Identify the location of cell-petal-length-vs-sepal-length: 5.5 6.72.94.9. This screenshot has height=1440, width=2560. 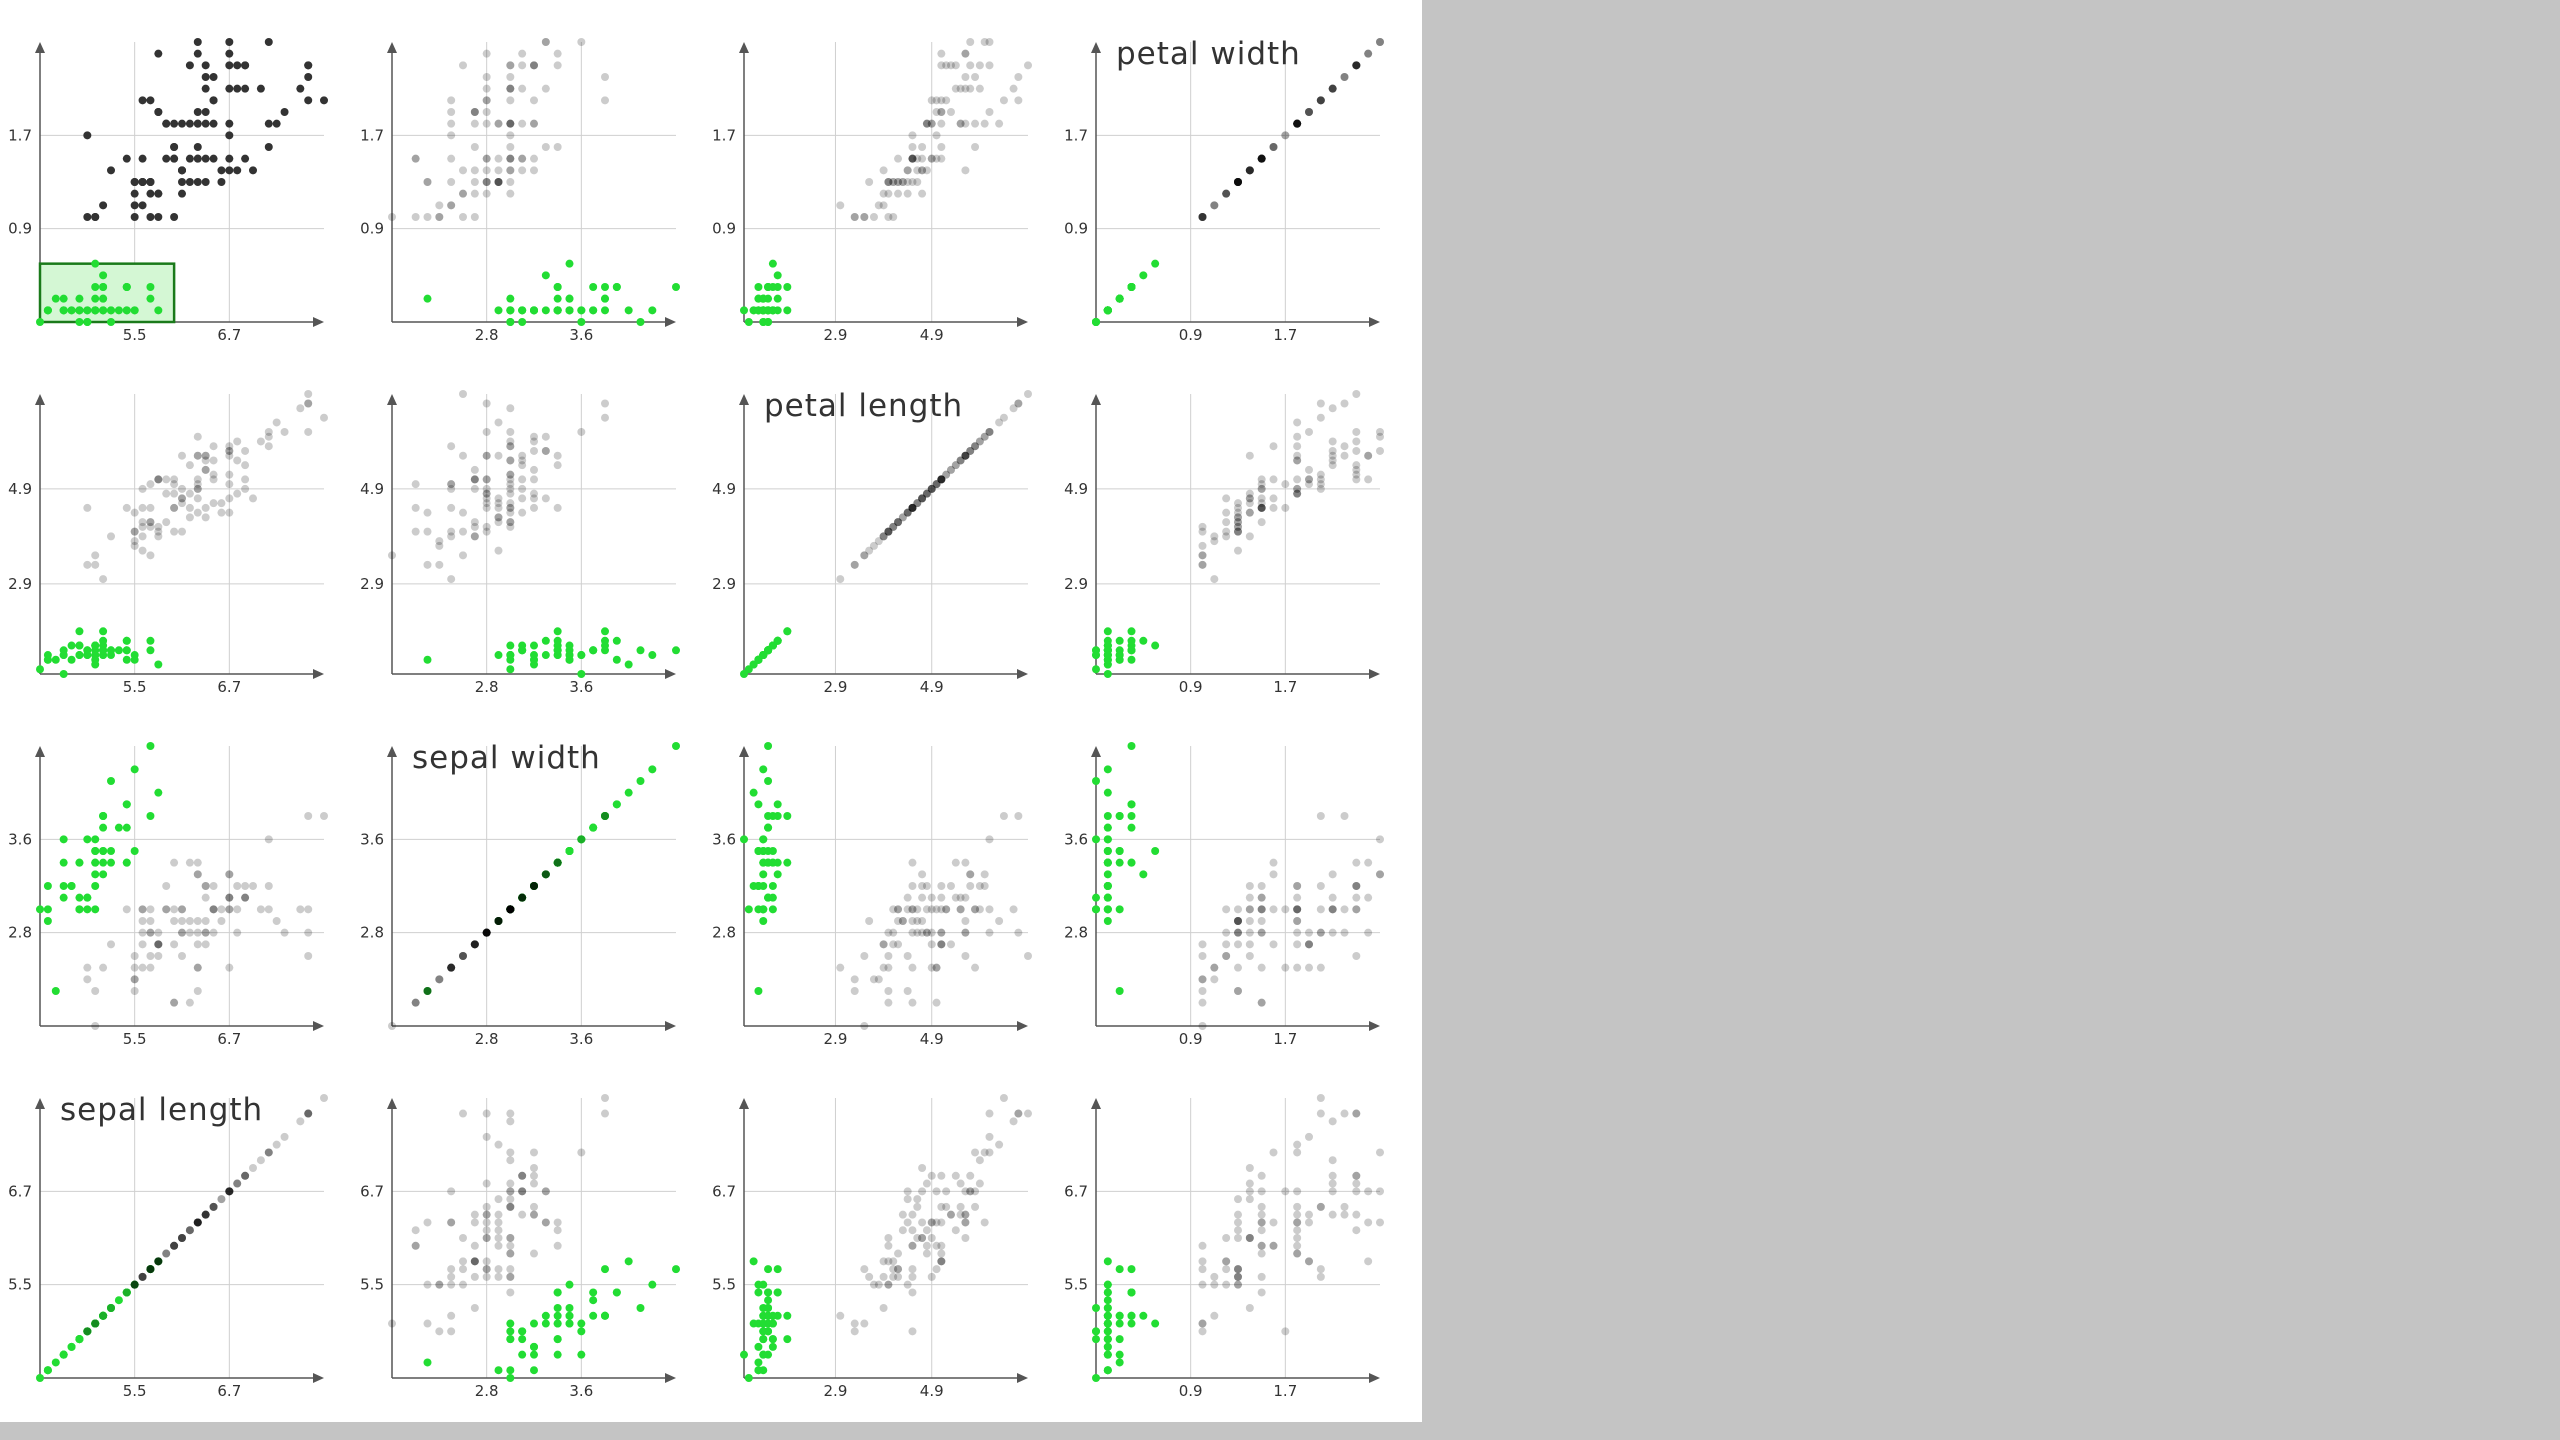
(168, 543).